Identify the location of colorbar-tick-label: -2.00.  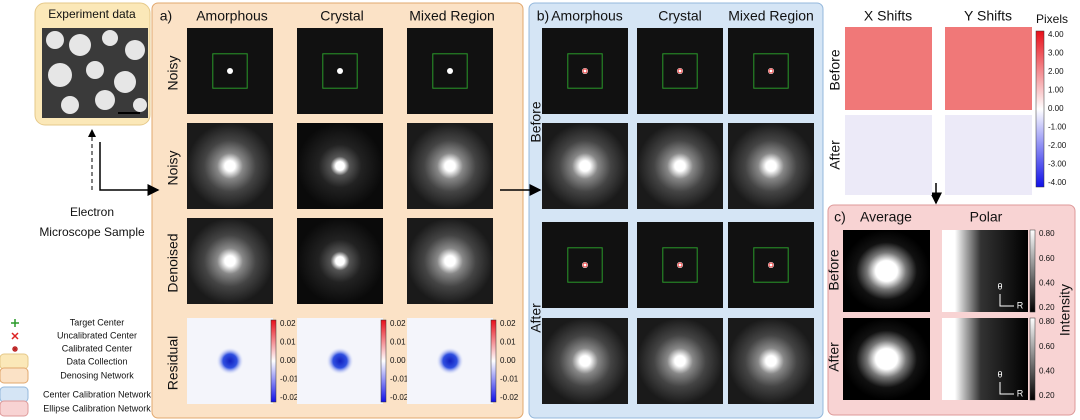
(1057, 145).